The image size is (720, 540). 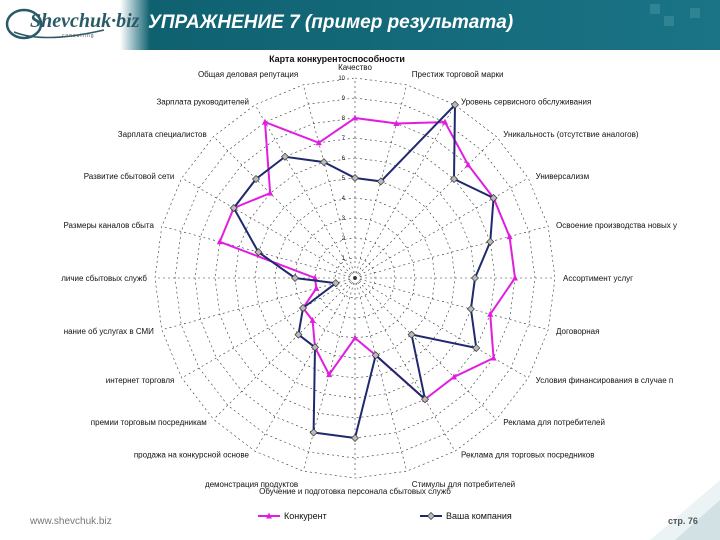 I want to click on footer-url: www.shevchuk.biz, so click(x=71, y=521).